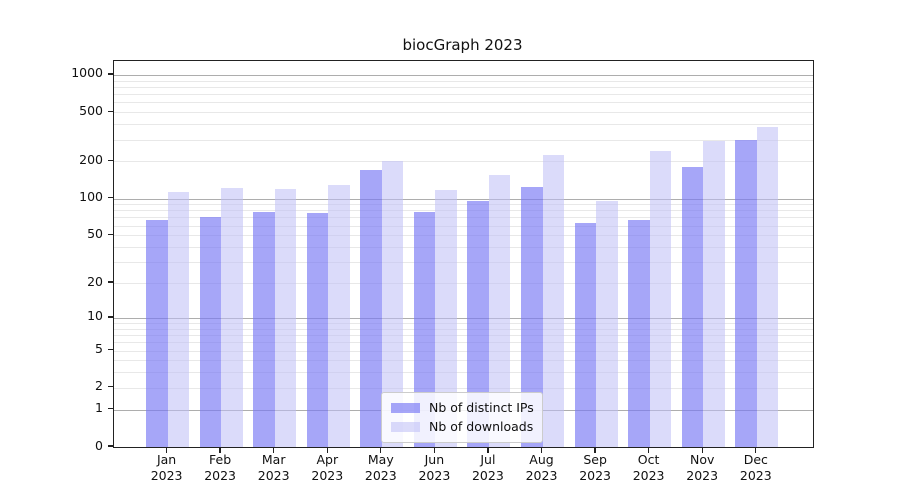  I want to click on y-tick-label-500: 500, so click(91, 110).